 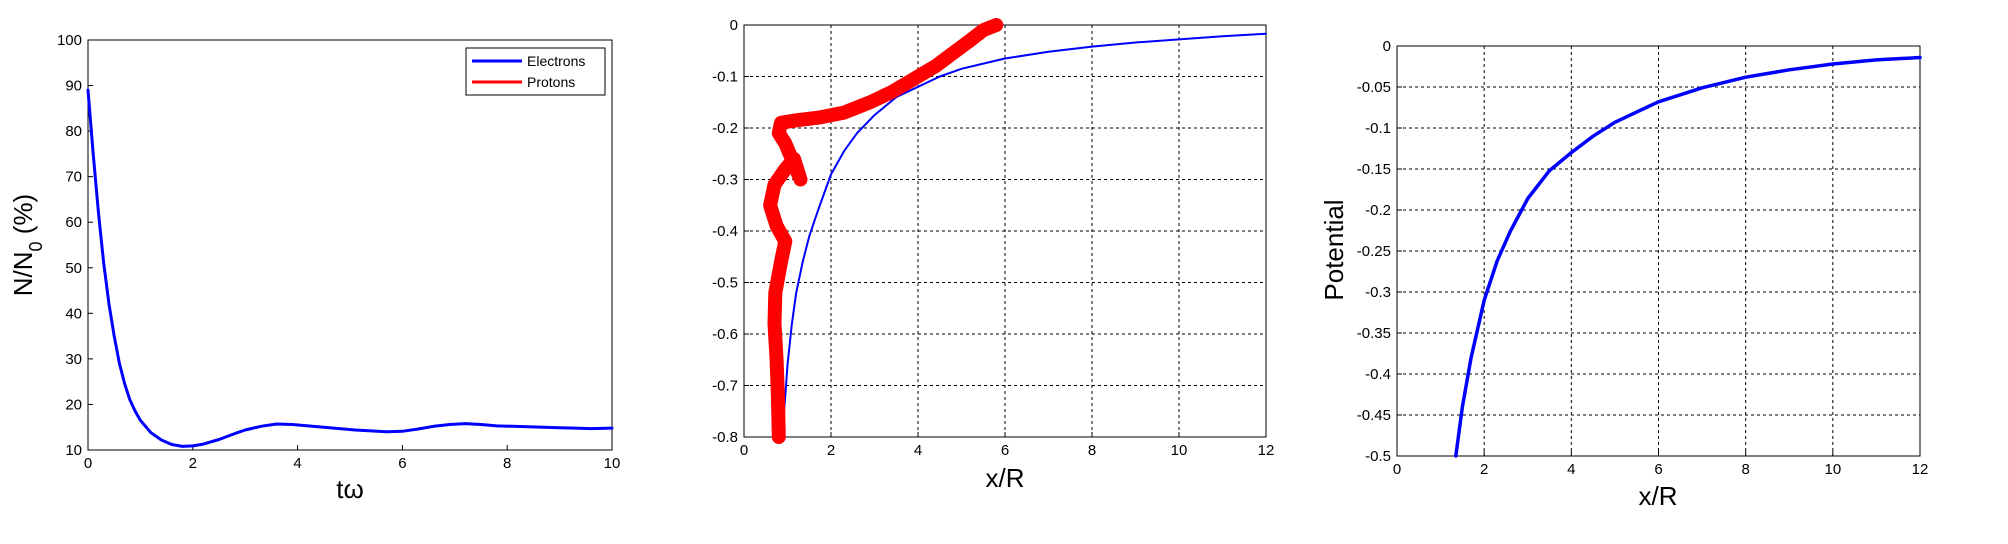 I want to click on chart-3-xtick-label: 0, so click(x=1397, y=469).